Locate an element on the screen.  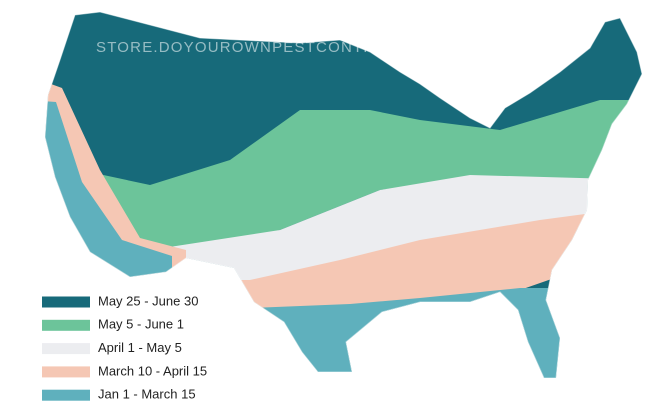
legend-label: Jan 1 - March 15 is located at coordinates (147, 394).